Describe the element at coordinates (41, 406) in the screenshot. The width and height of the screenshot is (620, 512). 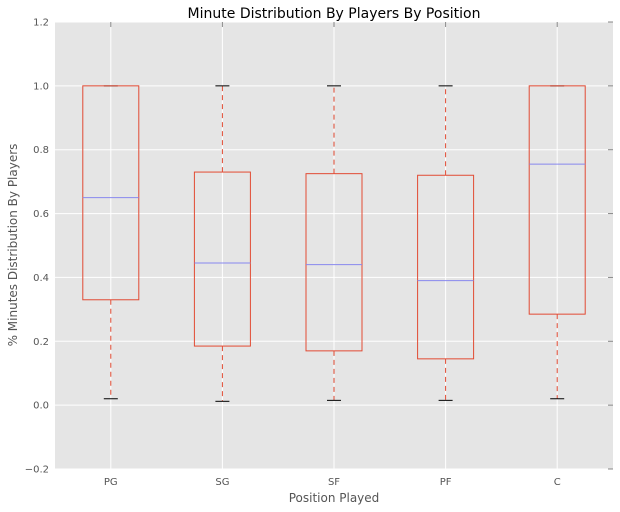
I see `y-tick-label: 0.0` at that location.